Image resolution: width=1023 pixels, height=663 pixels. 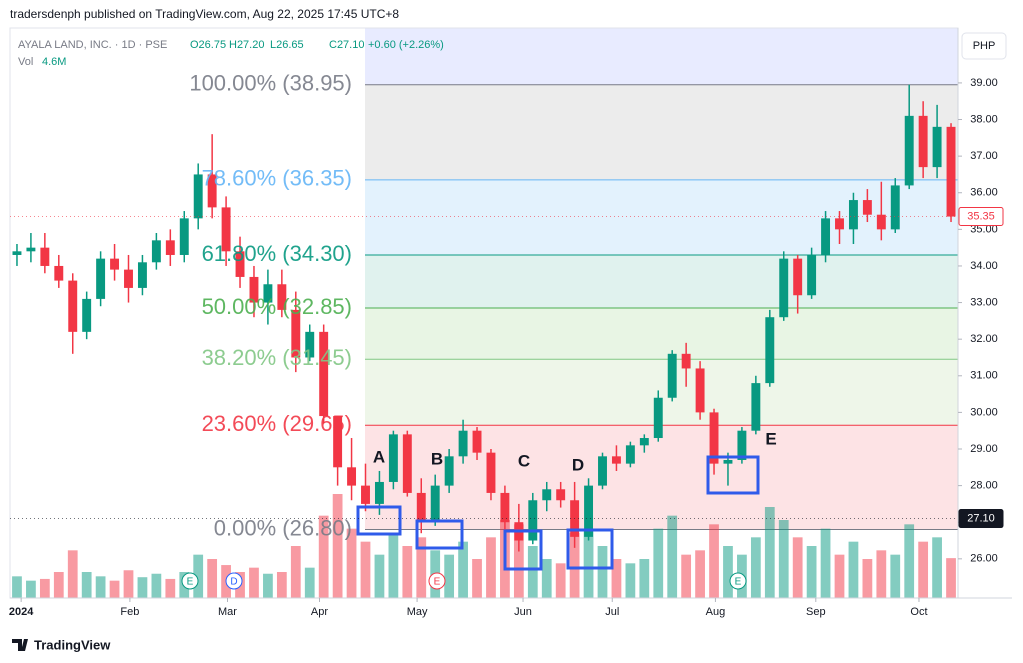 I want to click on currency: PHP, so click(x=984, y=46).